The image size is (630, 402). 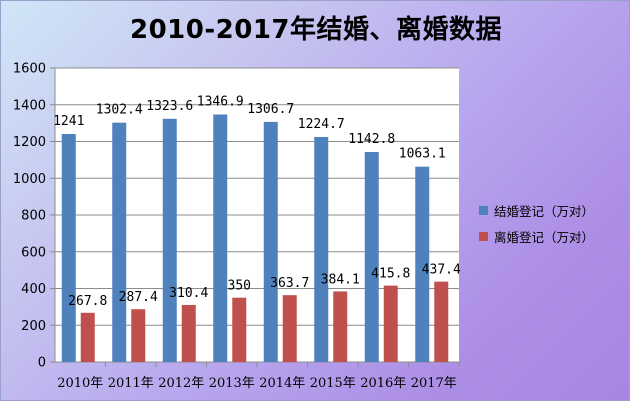 What do you see at coordinates (119, 110) in the screenshot?
I see `data-label-marriage: 1302.4` at bounding box center [119, 110].